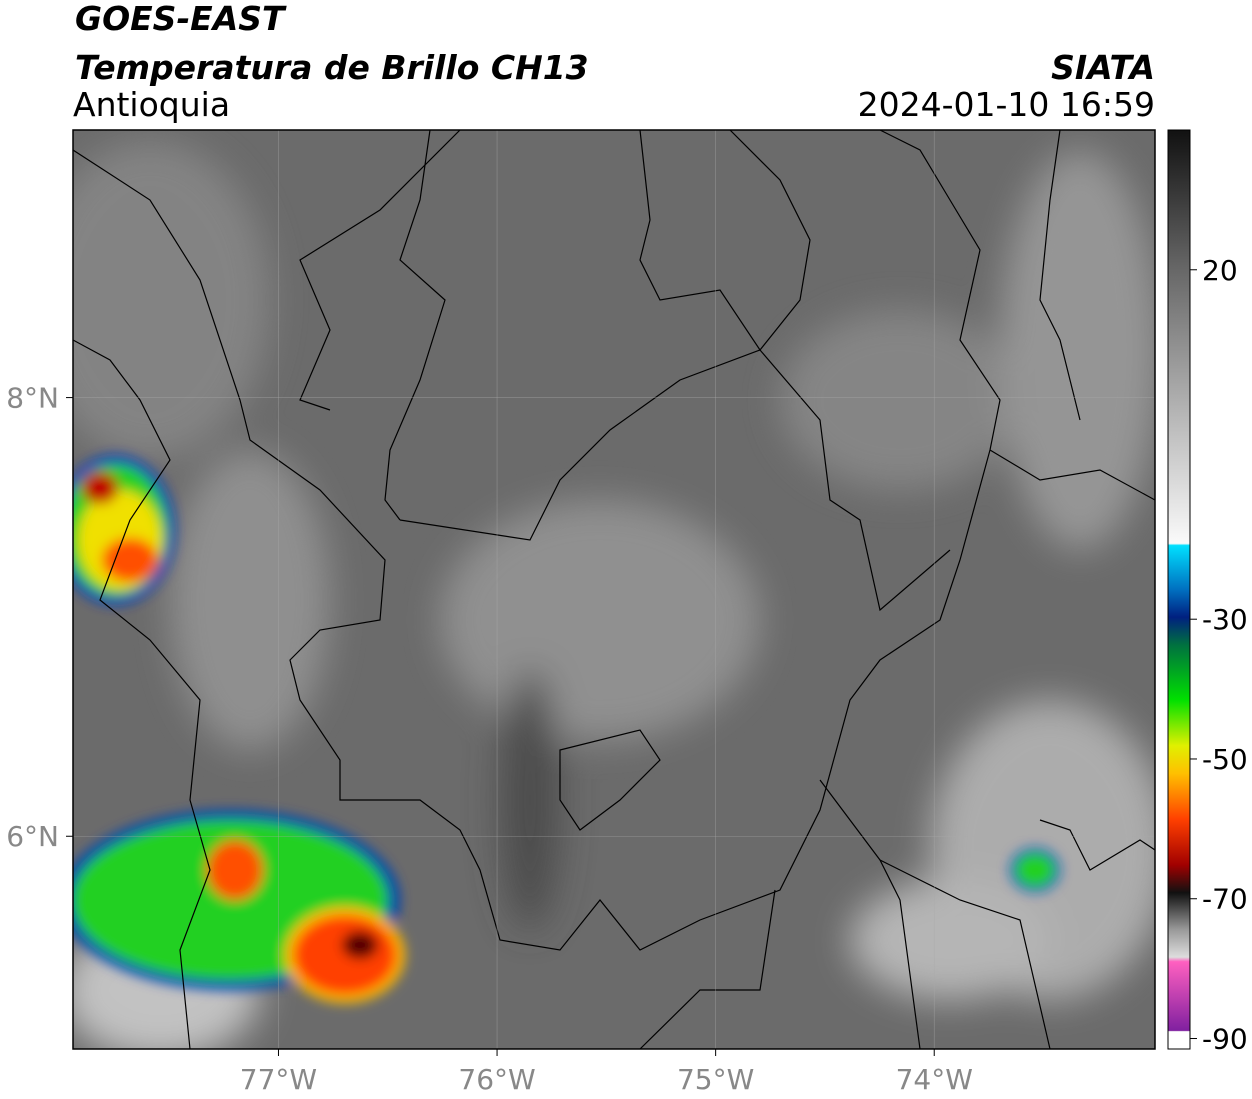  I want to click on subtitle: Temperatura de Brillo CH13, so click(332, 67).